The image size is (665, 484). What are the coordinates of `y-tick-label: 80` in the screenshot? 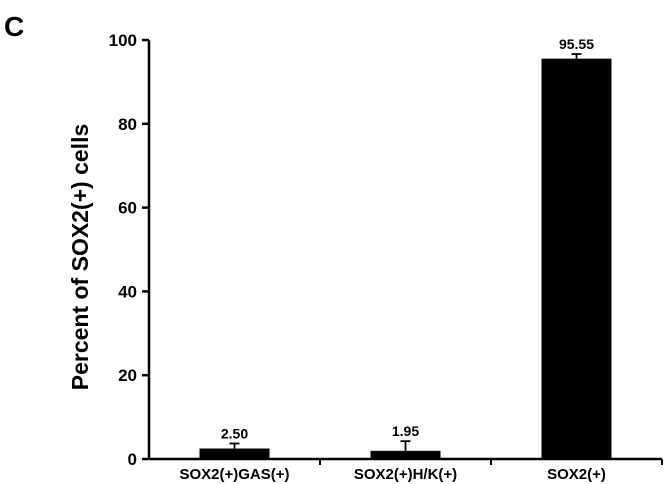 It's located at (127, 124).